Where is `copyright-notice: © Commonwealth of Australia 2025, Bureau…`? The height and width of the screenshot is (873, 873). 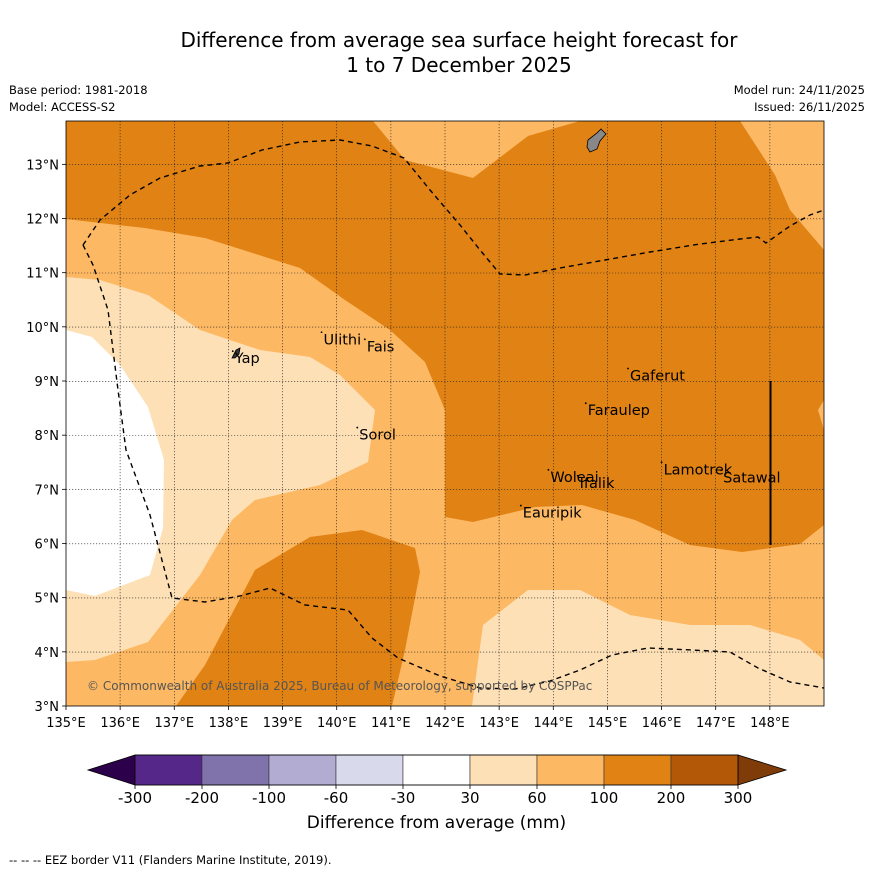 copyright-notice: © Commonwealth of Australia 2025, Bureau… is located at coordinates (339, 686).